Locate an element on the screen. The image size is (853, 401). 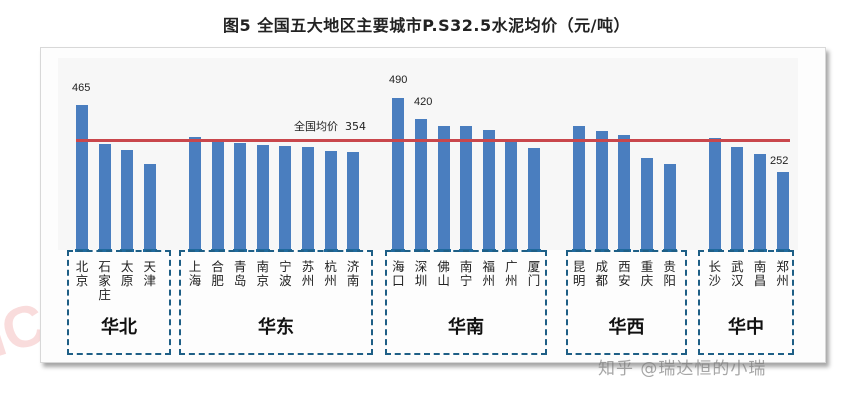
chart-title: 图5 全国五大地区主要城市P.S32.5水泥均价（元/吨） is located at coordinates (426, 25).